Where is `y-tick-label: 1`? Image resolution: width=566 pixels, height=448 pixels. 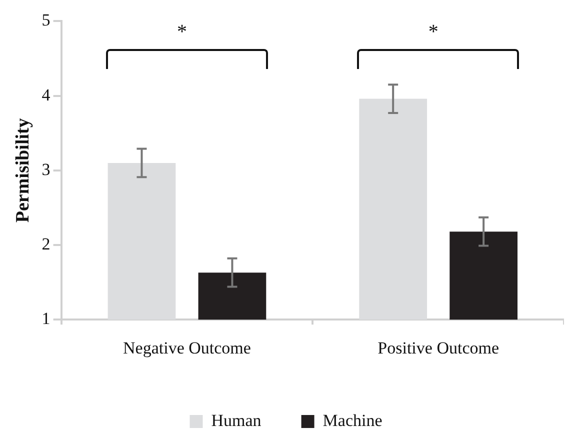
y-tick-label: 1 is located at coordinates (46, 318).